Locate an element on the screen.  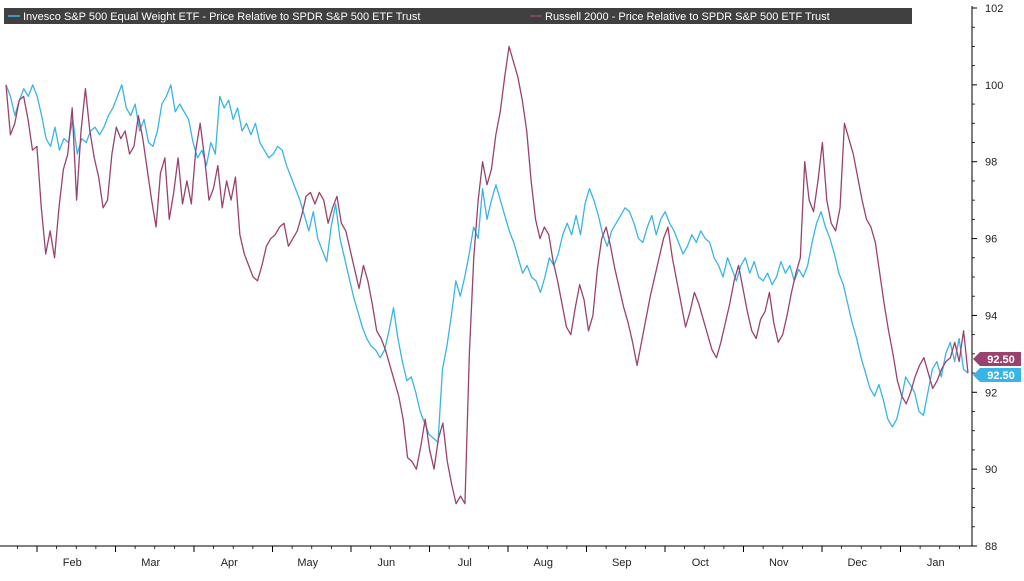
x-tick-label: Jan is located at coordinates (936, 563).